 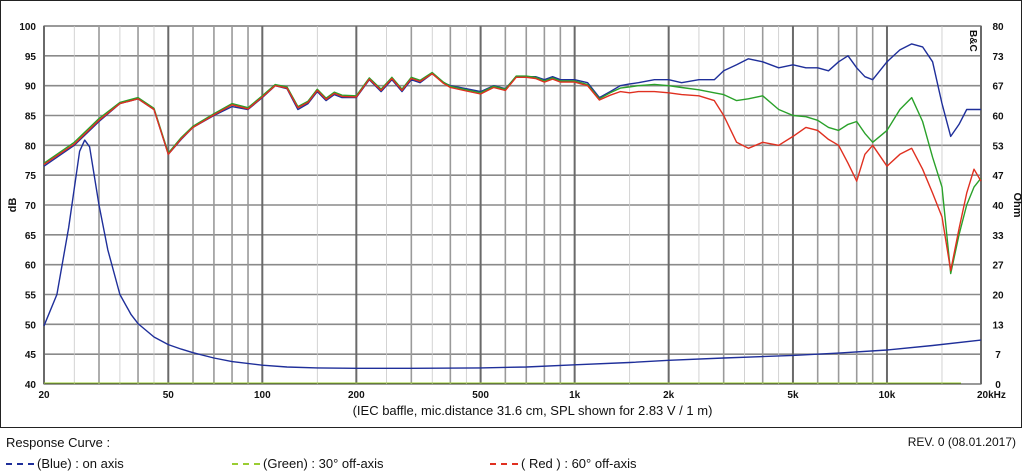 What do you see at coordinates (13, 205) in the screenshot?
I see `y-axis-label: dB` at bounding box center [13, 205].